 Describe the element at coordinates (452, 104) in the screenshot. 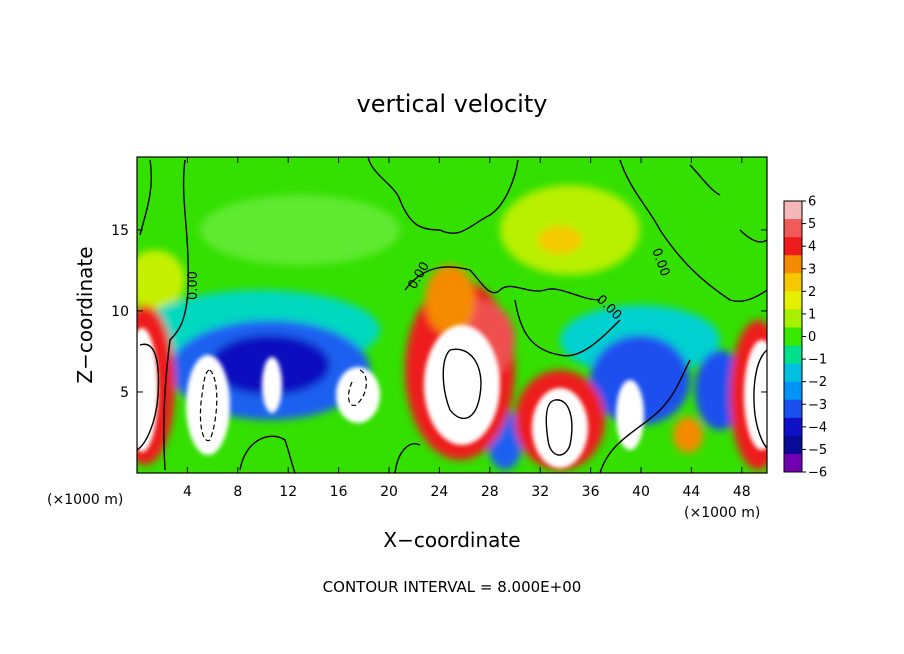

I see `chart-title: vertical velocity` at that location.